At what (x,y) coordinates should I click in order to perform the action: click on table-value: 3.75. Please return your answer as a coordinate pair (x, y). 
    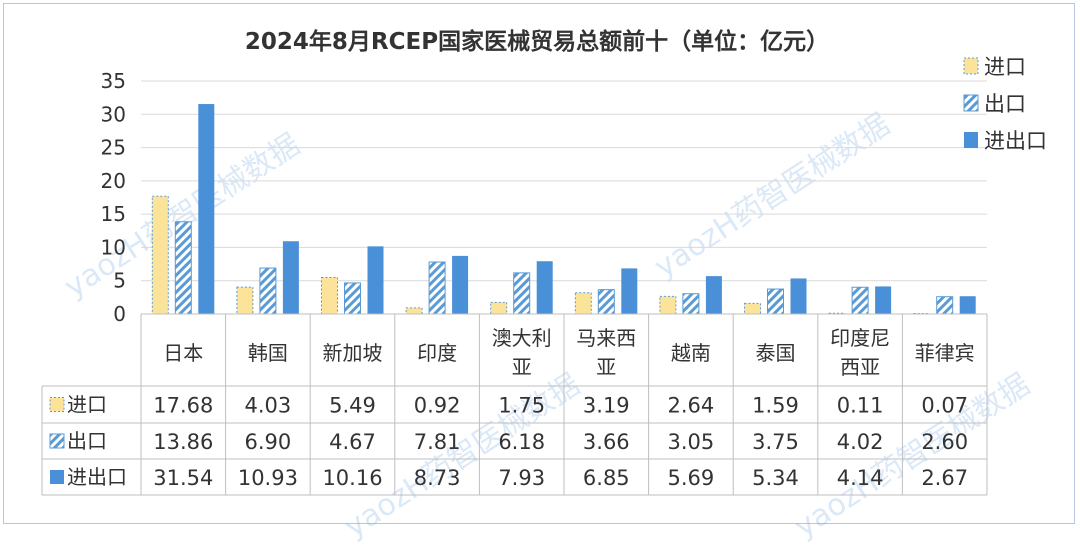
    Looking at the image, I should click on (775, 442).